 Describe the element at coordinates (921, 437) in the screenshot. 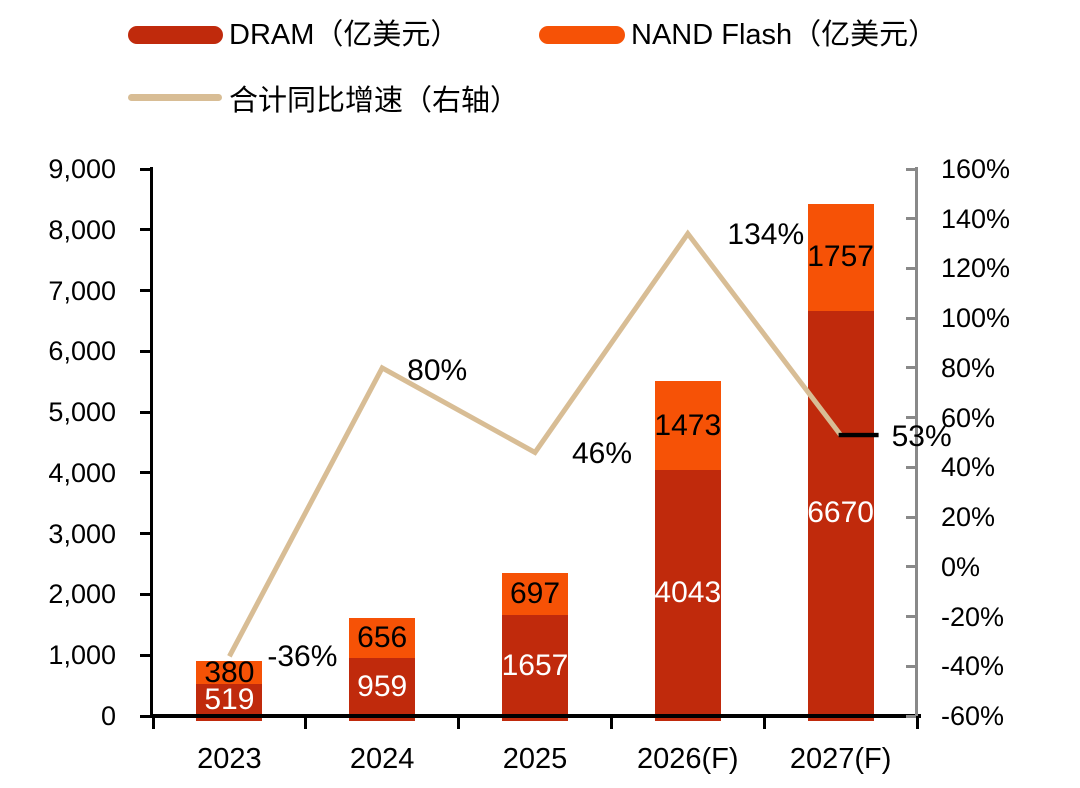

I see `growth-point-label: 53%` at that location.